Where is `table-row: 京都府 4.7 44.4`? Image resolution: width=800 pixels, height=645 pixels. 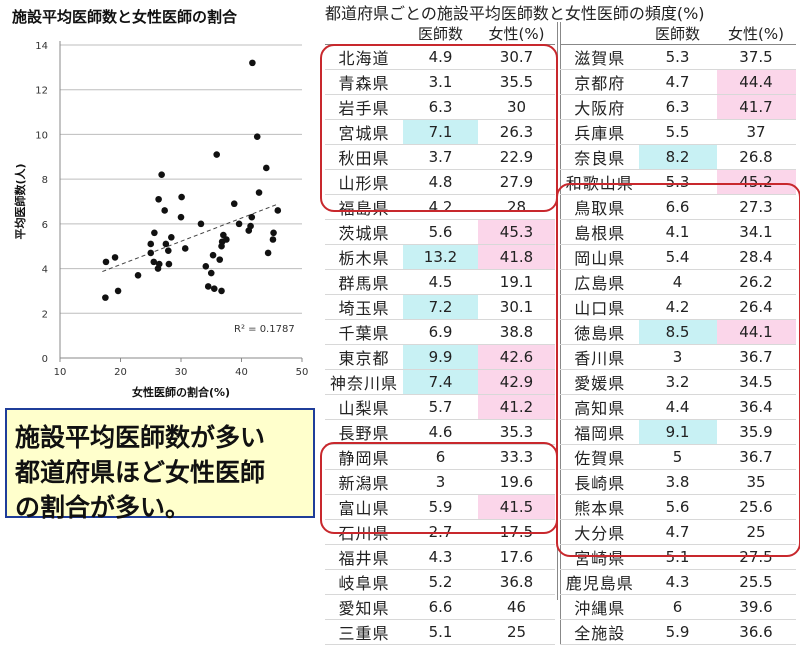
table-row: 京都府 4.7 44.4 is located at coordinates (678, 82).